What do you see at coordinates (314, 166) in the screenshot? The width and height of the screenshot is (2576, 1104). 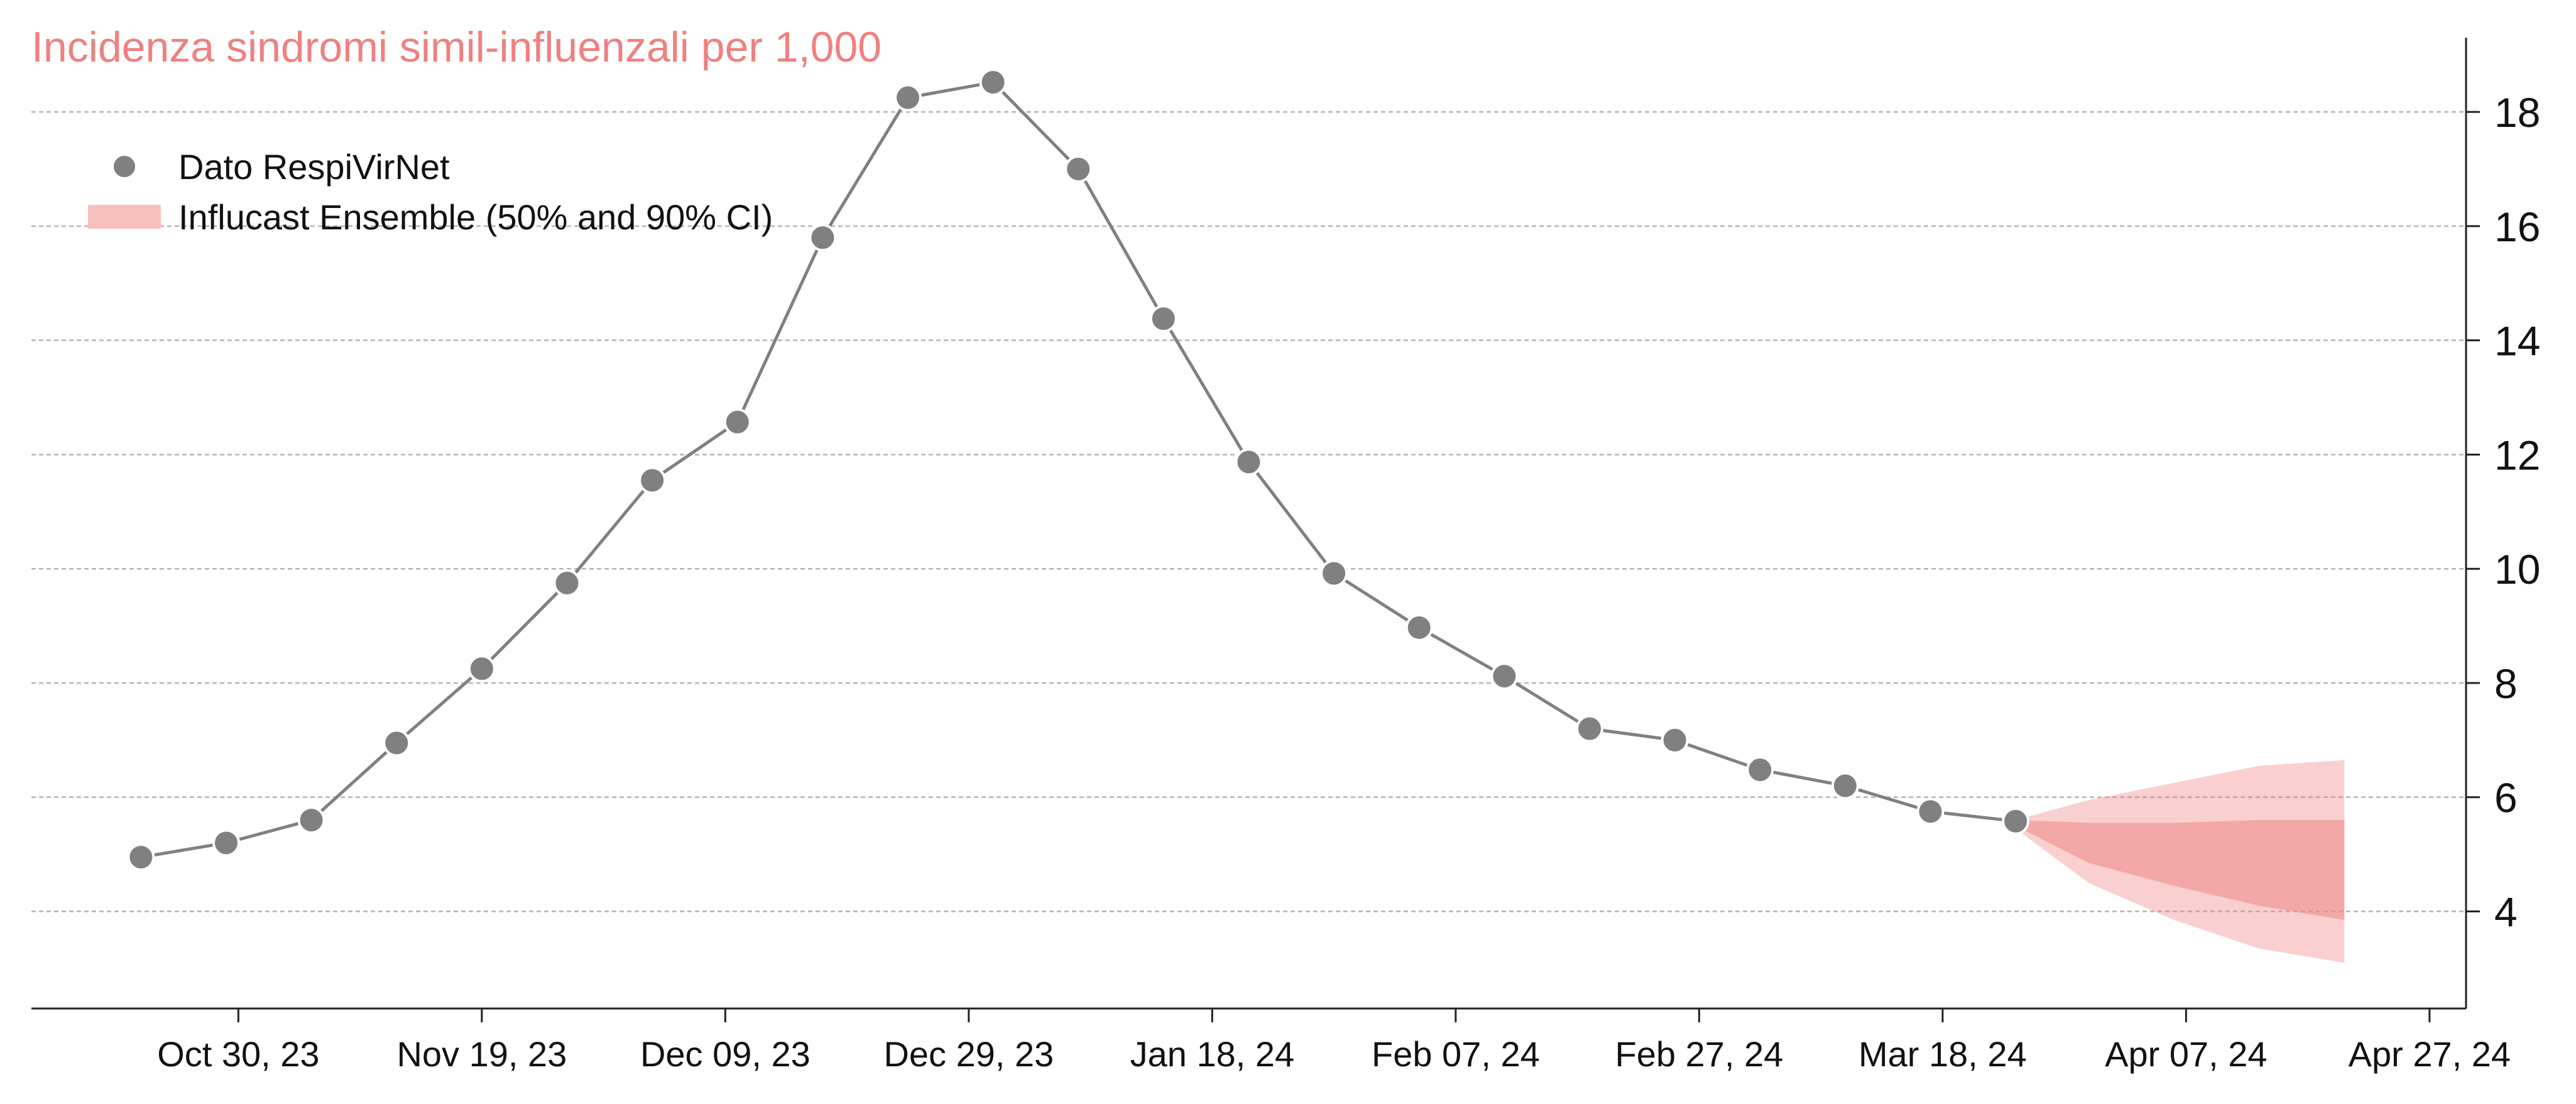 I see `legend-label-observed: Dato RespiVirNet` at bounding box center [314, 166].